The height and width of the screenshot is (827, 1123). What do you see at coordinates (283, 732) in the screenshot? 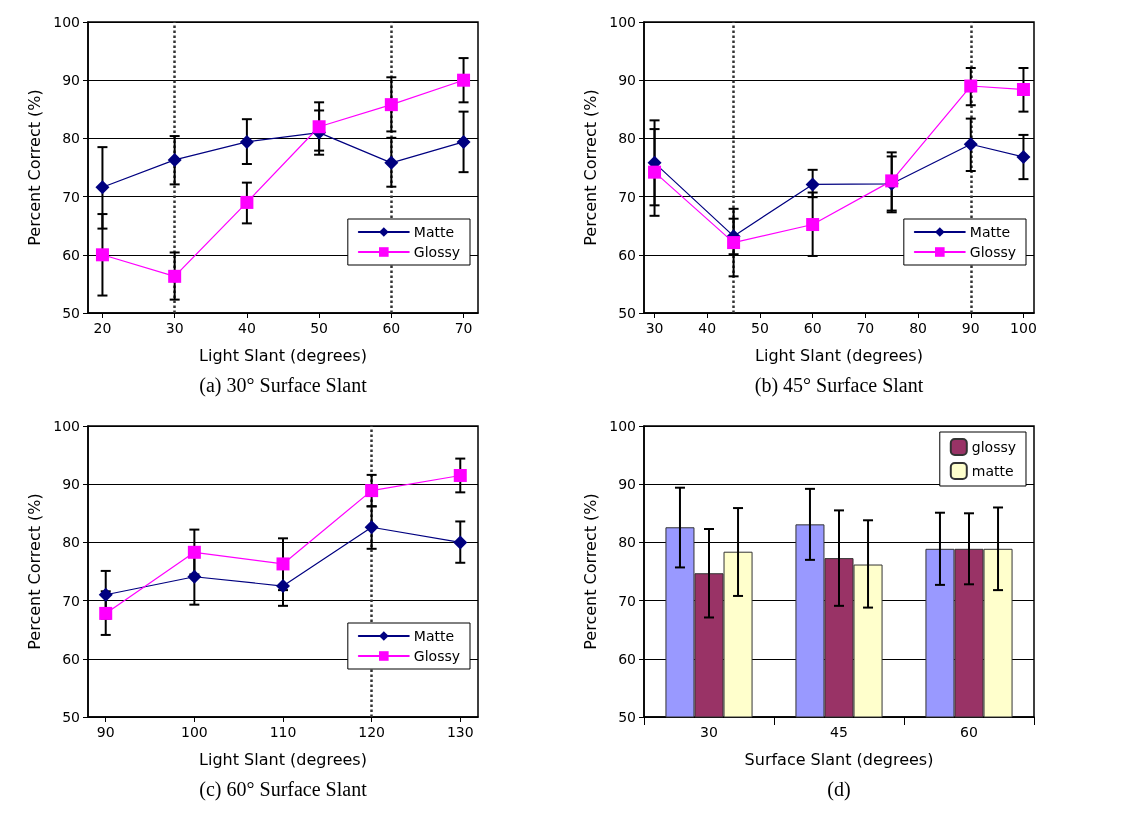
I see `x-tick-label: 110` at bounding box center [283, 732].